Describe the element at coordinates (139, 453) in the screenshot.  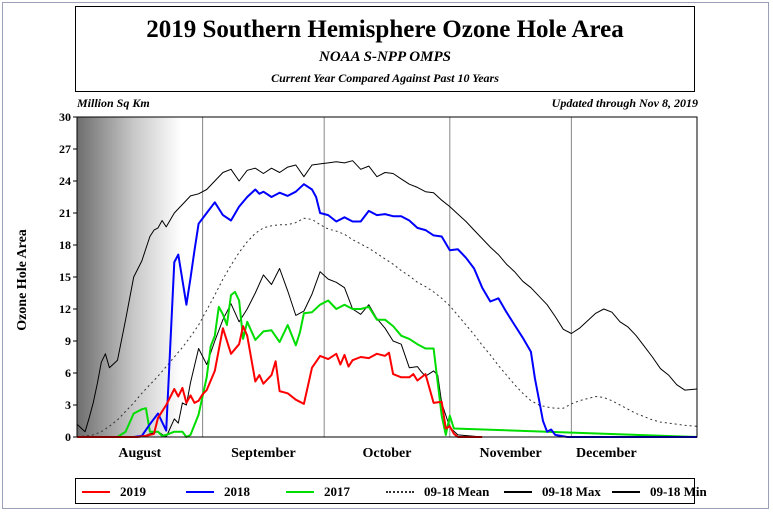
I see `x-month-label: August` at that location.